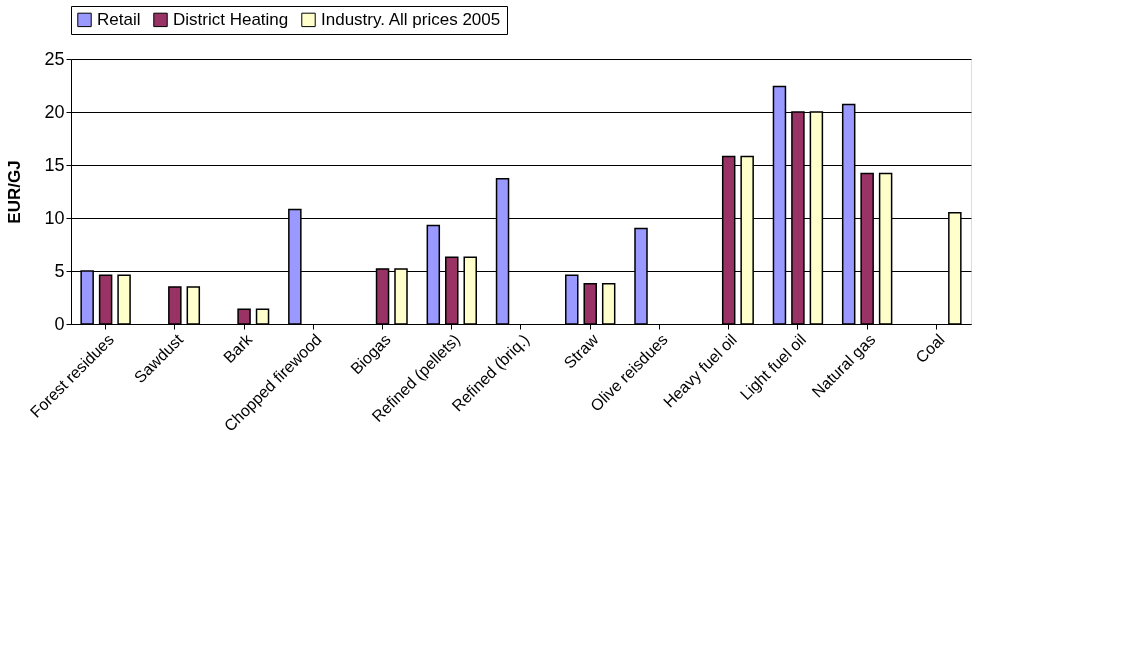 This screenshot has height=655, width=1142. I want to click on y-tick-label: 0, so click(59, 323).